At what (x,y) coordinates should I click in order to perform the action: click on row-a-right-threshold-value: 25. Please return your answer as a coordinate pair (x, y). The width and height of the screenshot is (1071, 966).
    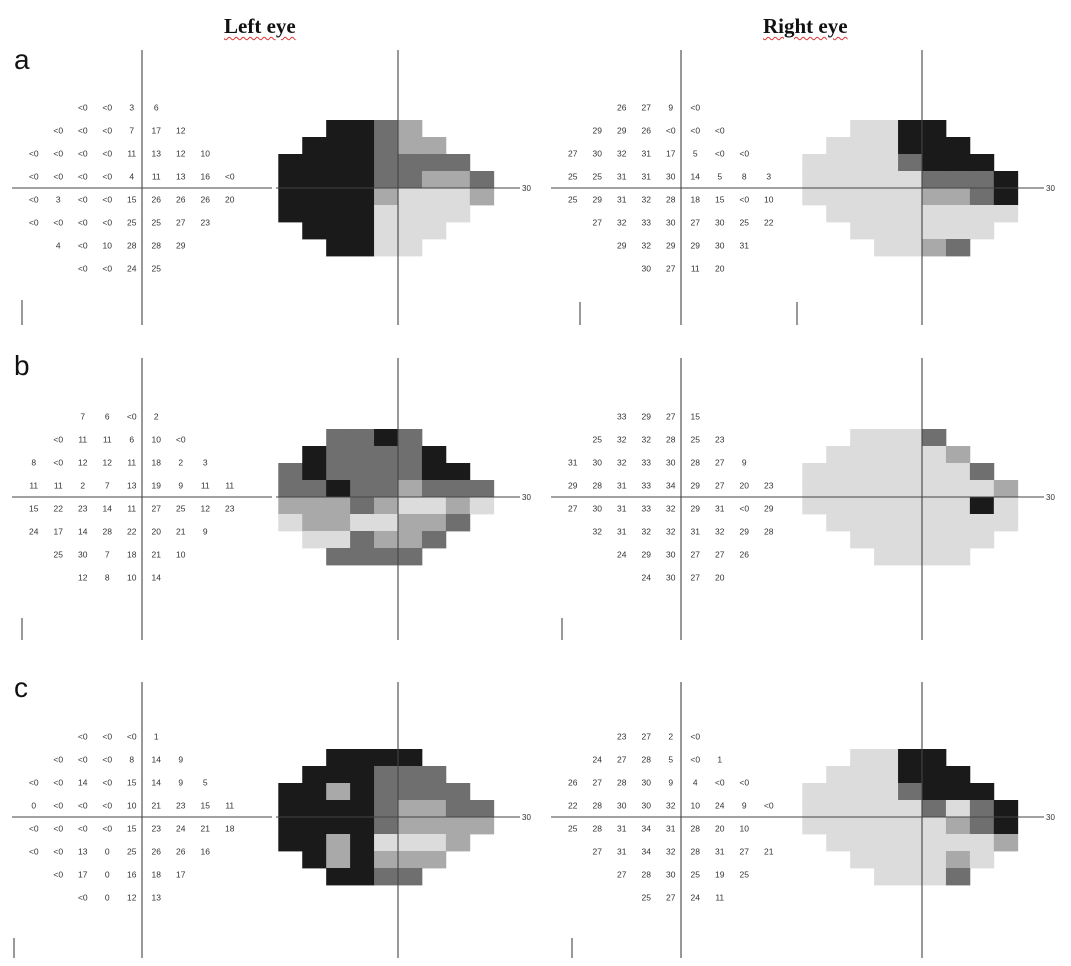
    Looking at the image, I should click on (598, 177).